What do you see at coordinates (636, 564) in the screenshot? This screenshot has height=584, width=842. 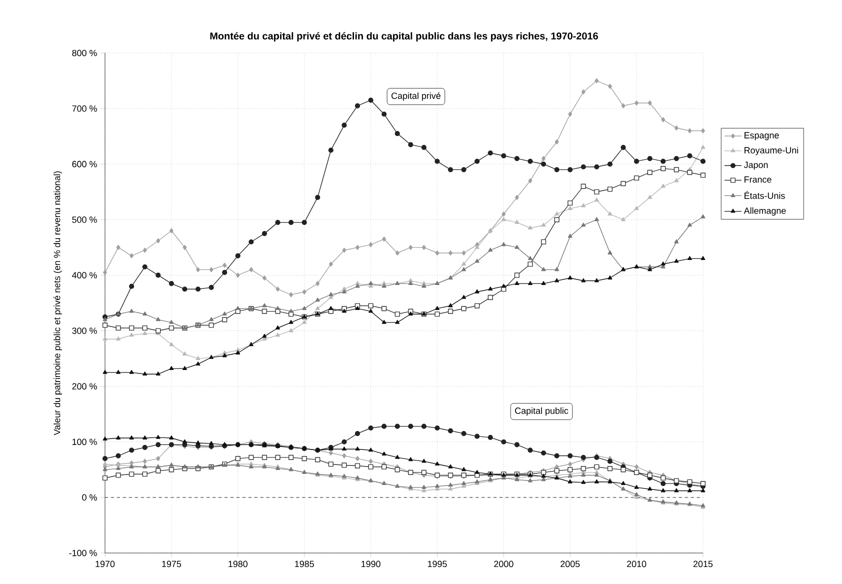 I see `x-tick-label: 2010` at bounding box center [636, 564].